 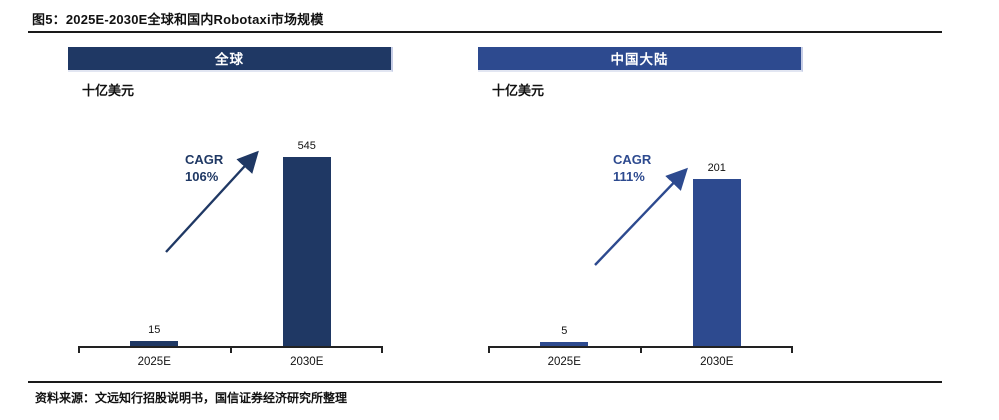 What do you see at coordinates (306, 146) in the screenshot?
I see `bar-value-label: 545` at bounding box center [306, 146].